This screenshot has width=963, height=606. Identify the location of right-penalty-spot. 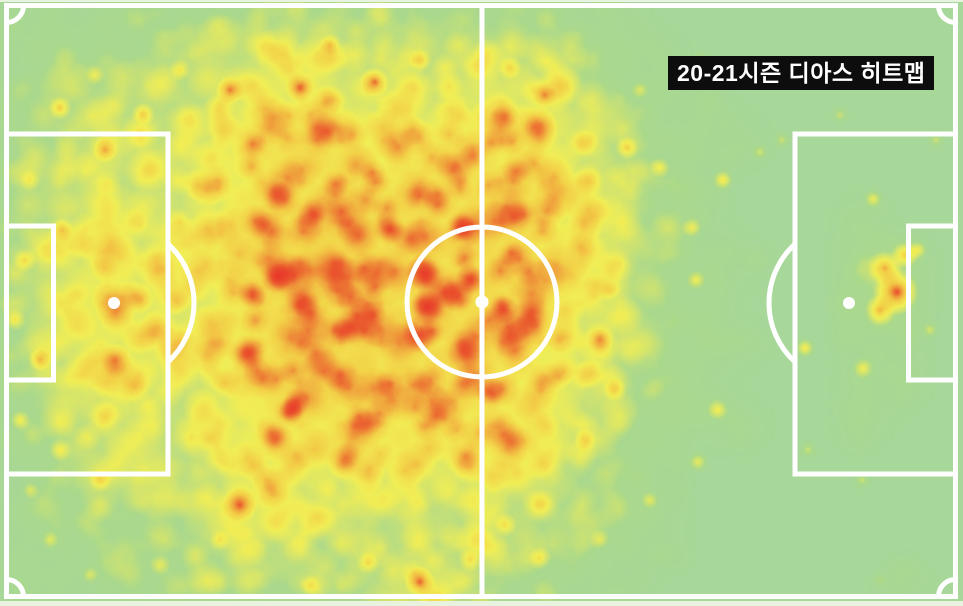
(849, 303).